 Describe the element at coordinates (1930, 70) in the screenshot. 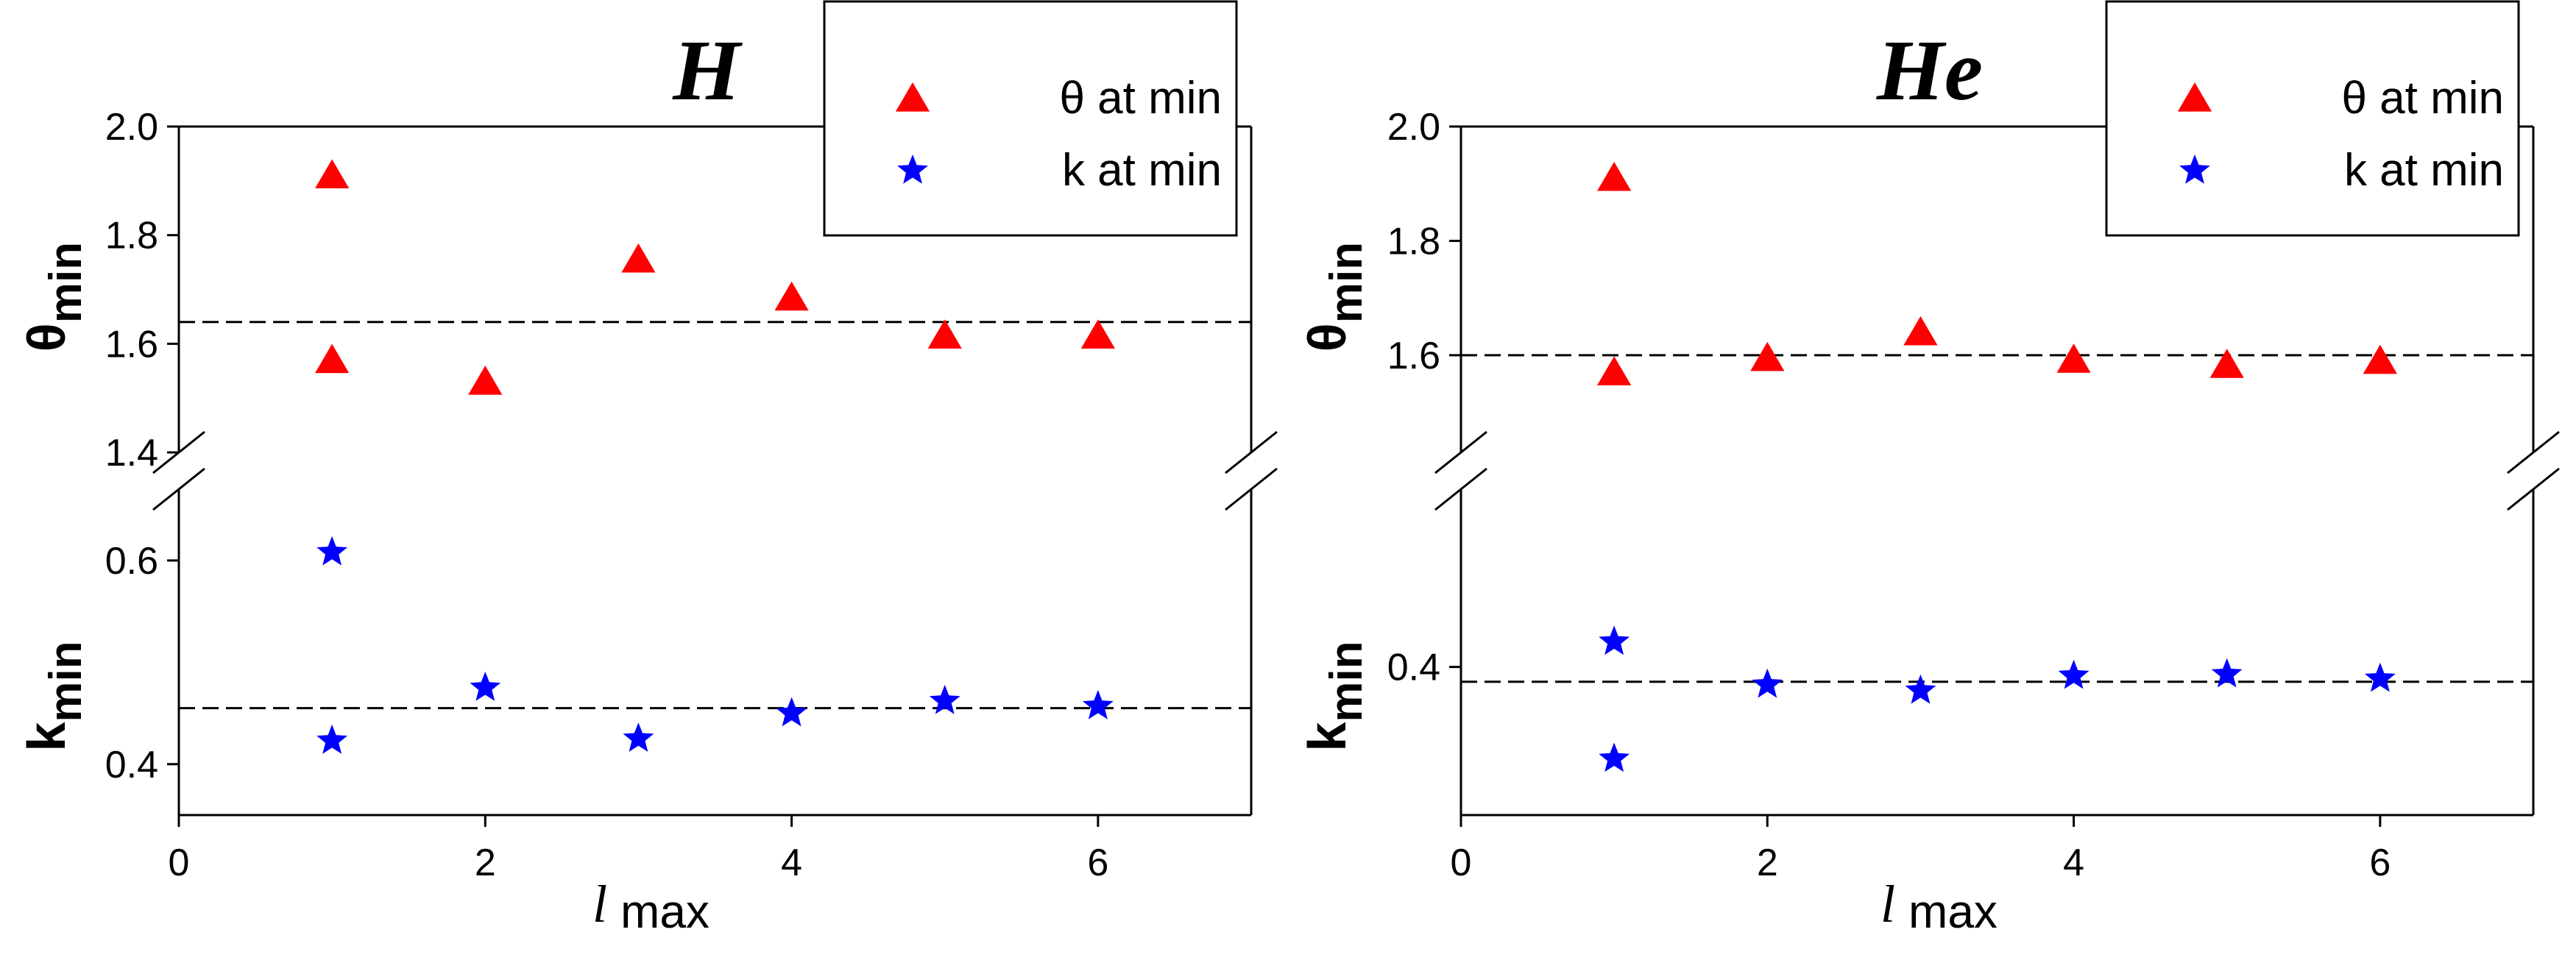

I see `chart-title: He` at that location.